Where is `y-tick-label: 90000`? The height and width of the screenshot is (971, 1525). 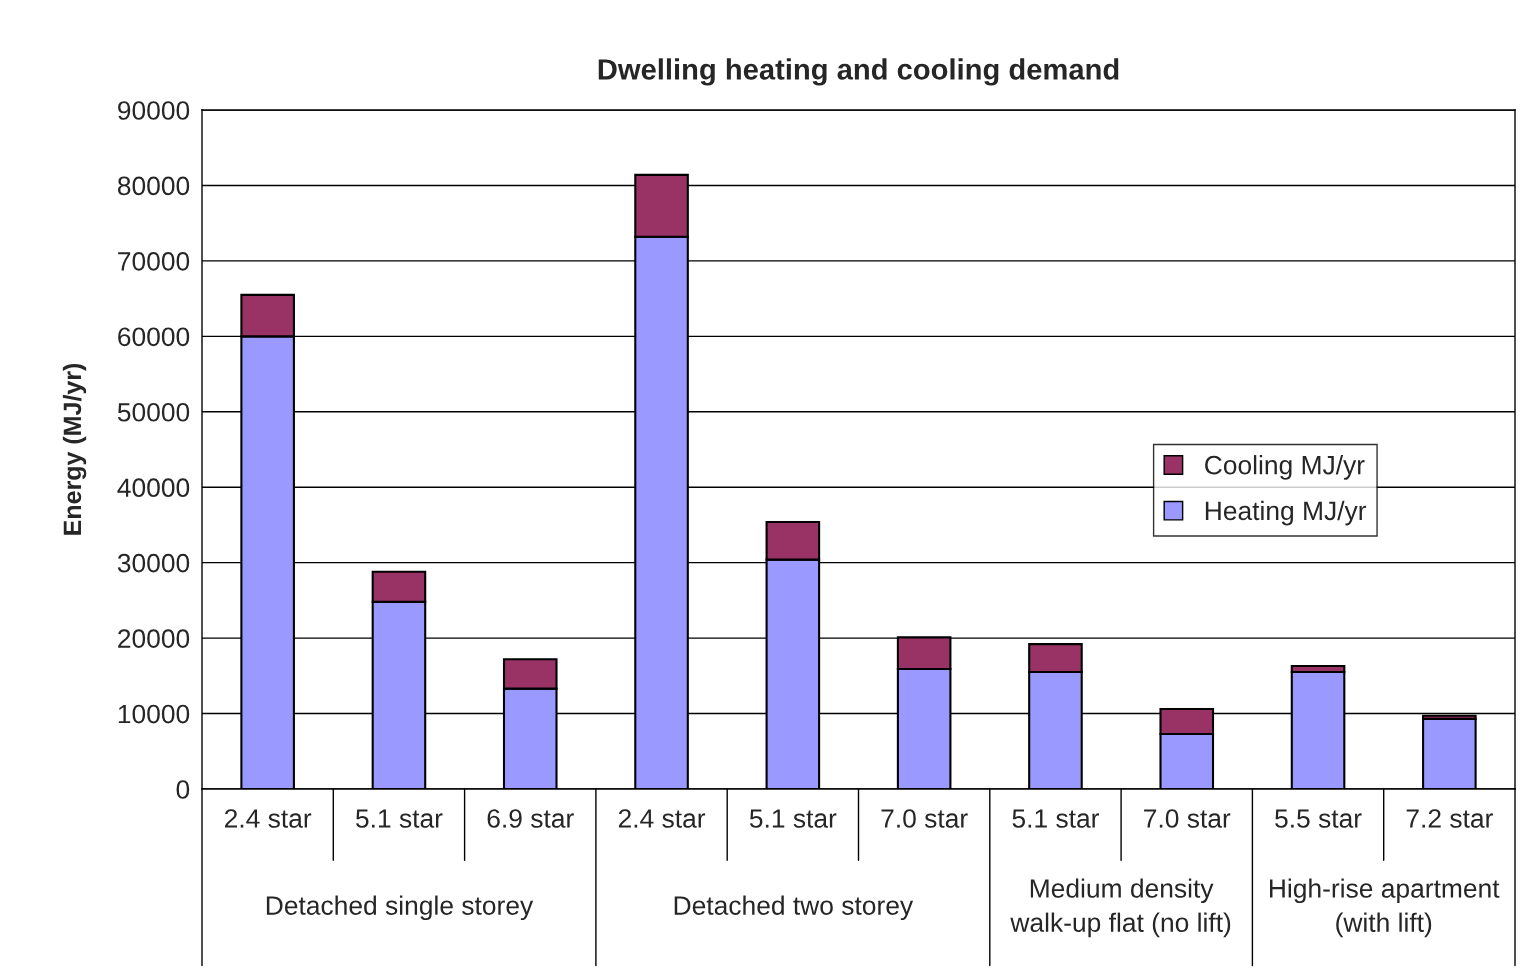
y-tick-label: 90000 is located at coordinates (154, 110).